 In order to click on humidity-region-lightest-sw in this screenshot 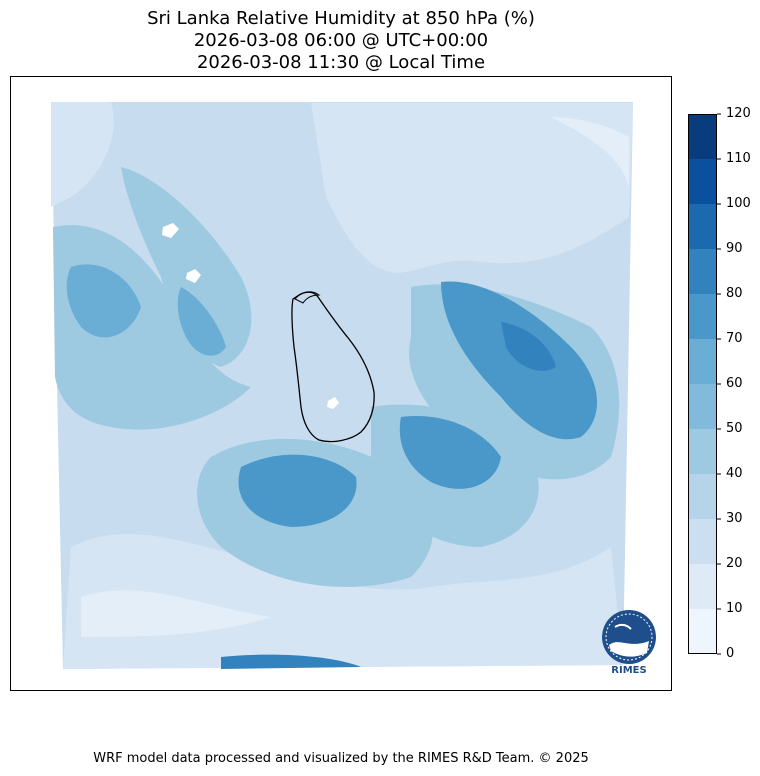, I will do `click(176, 613)`.